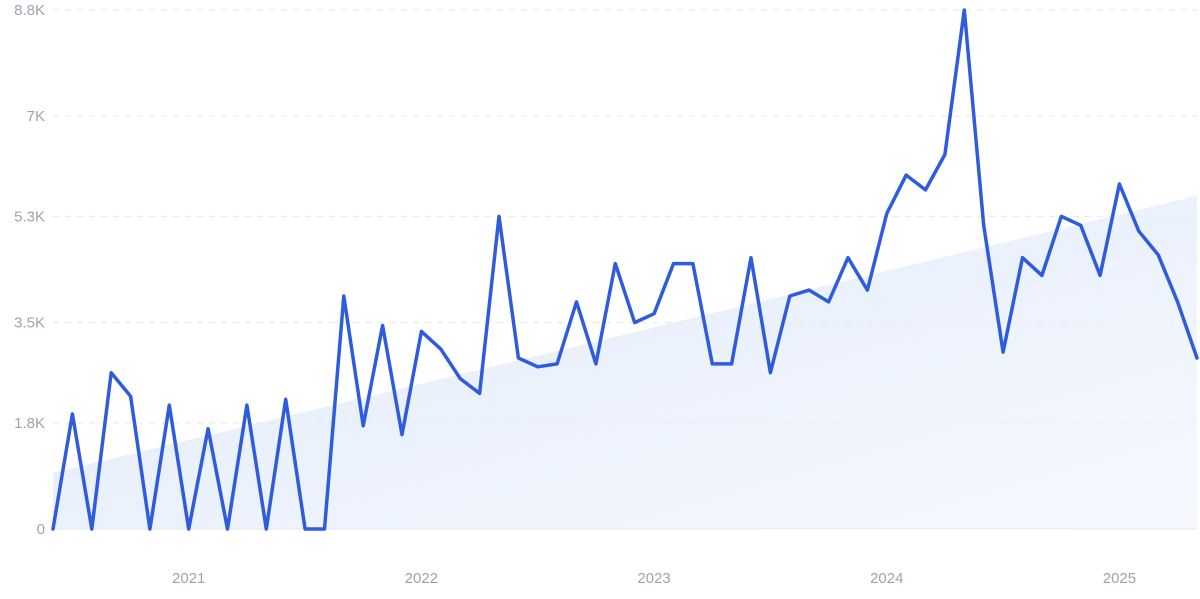  I want to click on y-tick-label: 0, so click(41, 529).